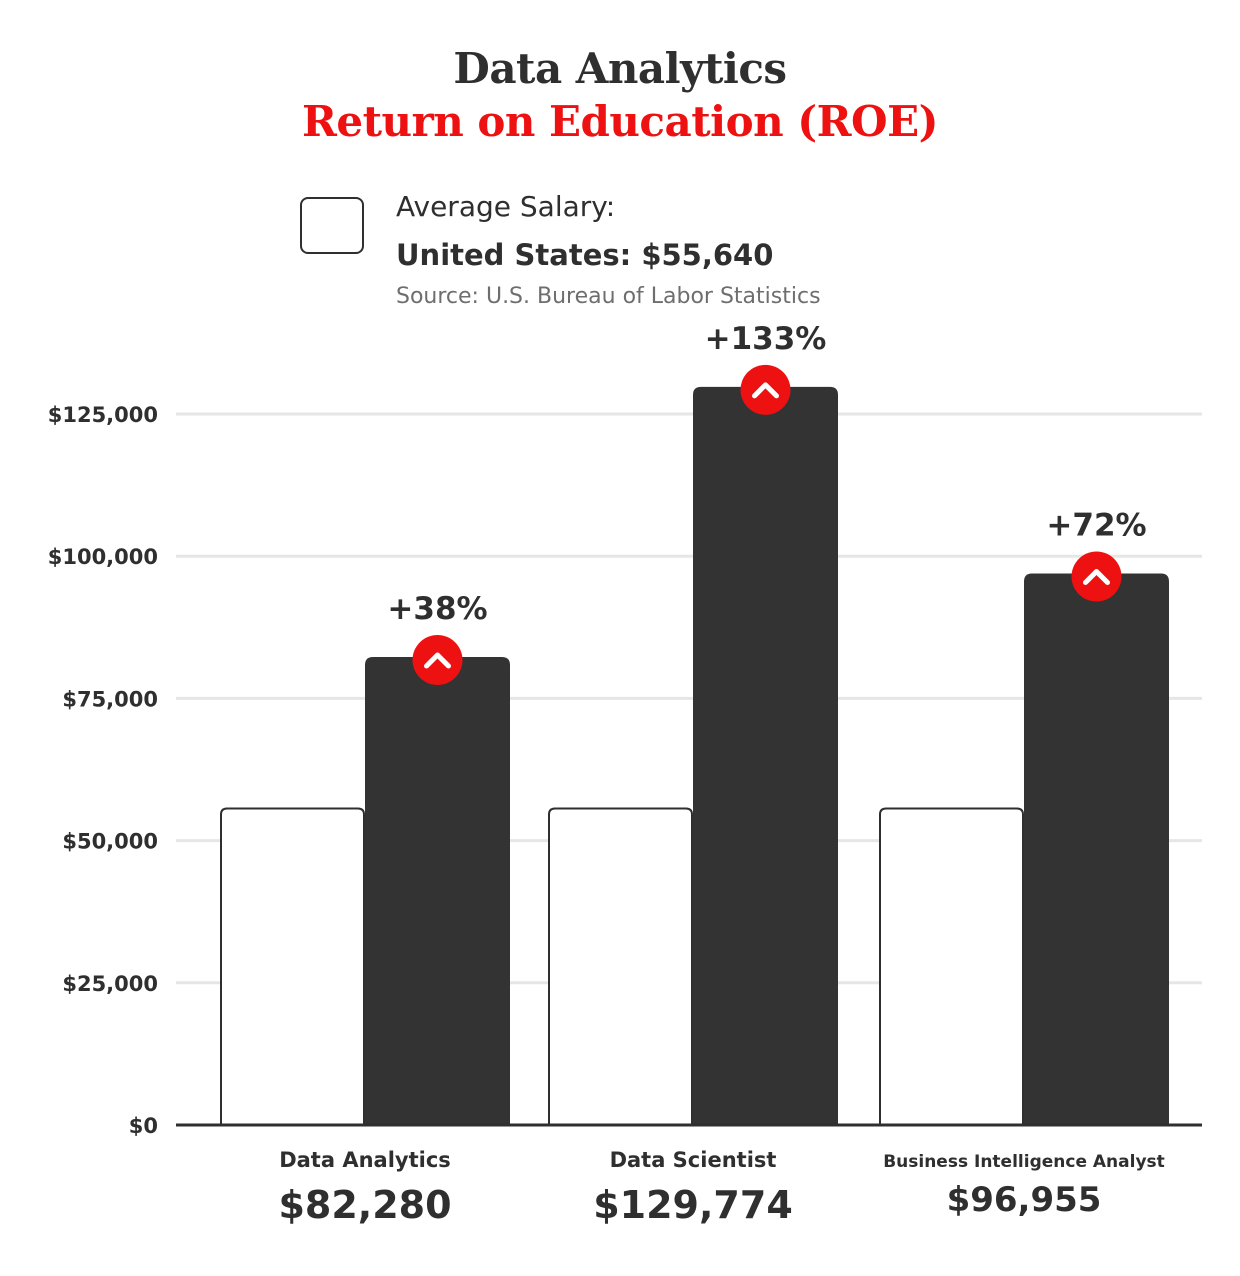  What do you see at coordinates (332, 225) in the screenshot?
I see `legend-swatch` at bounding box center [332, 225].